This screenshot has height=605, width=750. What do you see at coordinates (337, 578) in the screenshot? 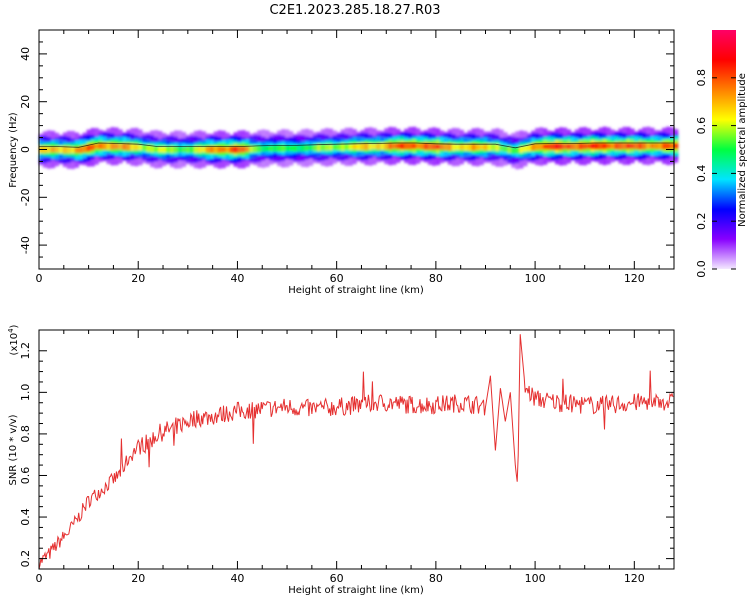
I see `snr-x-tick-label: 60` at bounding box center [337, 578].